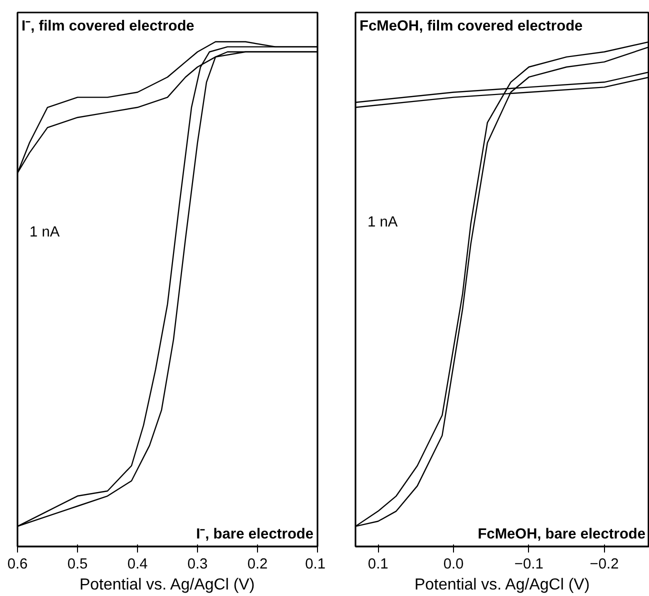 The height and width of the screenshot is (596, 649). What do you see at coordinates (77, 564) in the screenshot?
I see `x-tick-label: 0.5` at bounding box center [77, 564].